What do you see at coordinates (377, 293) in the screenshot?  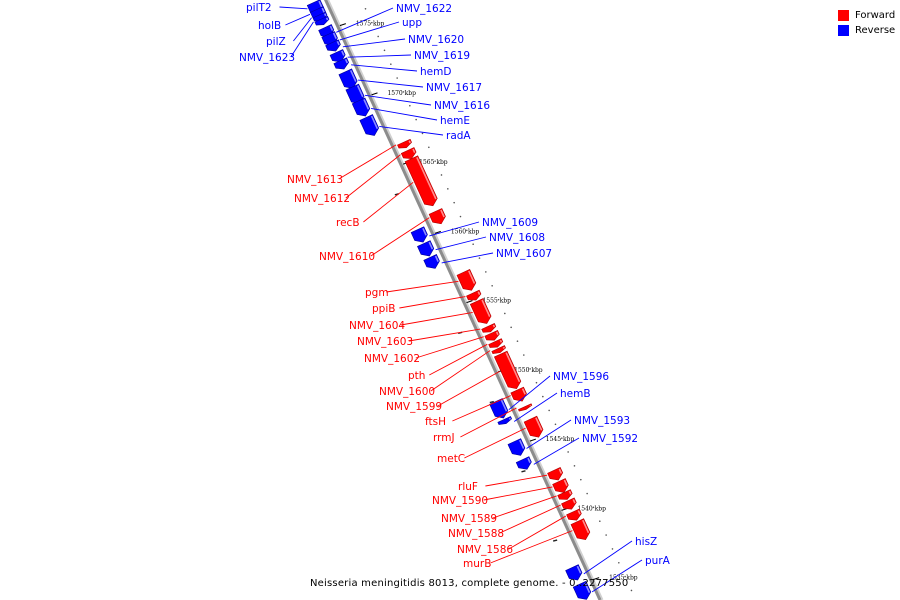 I see `gene-label: pgm` at bounding box center [377, 293].